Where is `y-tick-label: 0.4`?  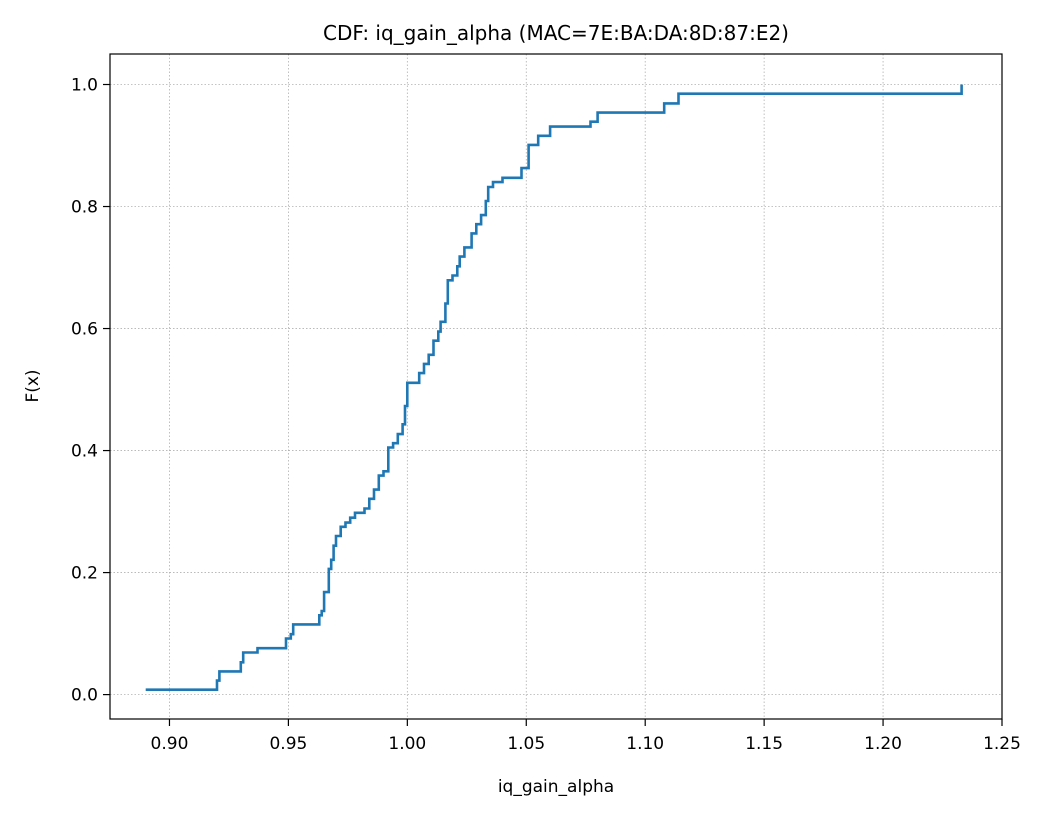 y-tick-label: 0.4 is located at coordinates (84, 452).